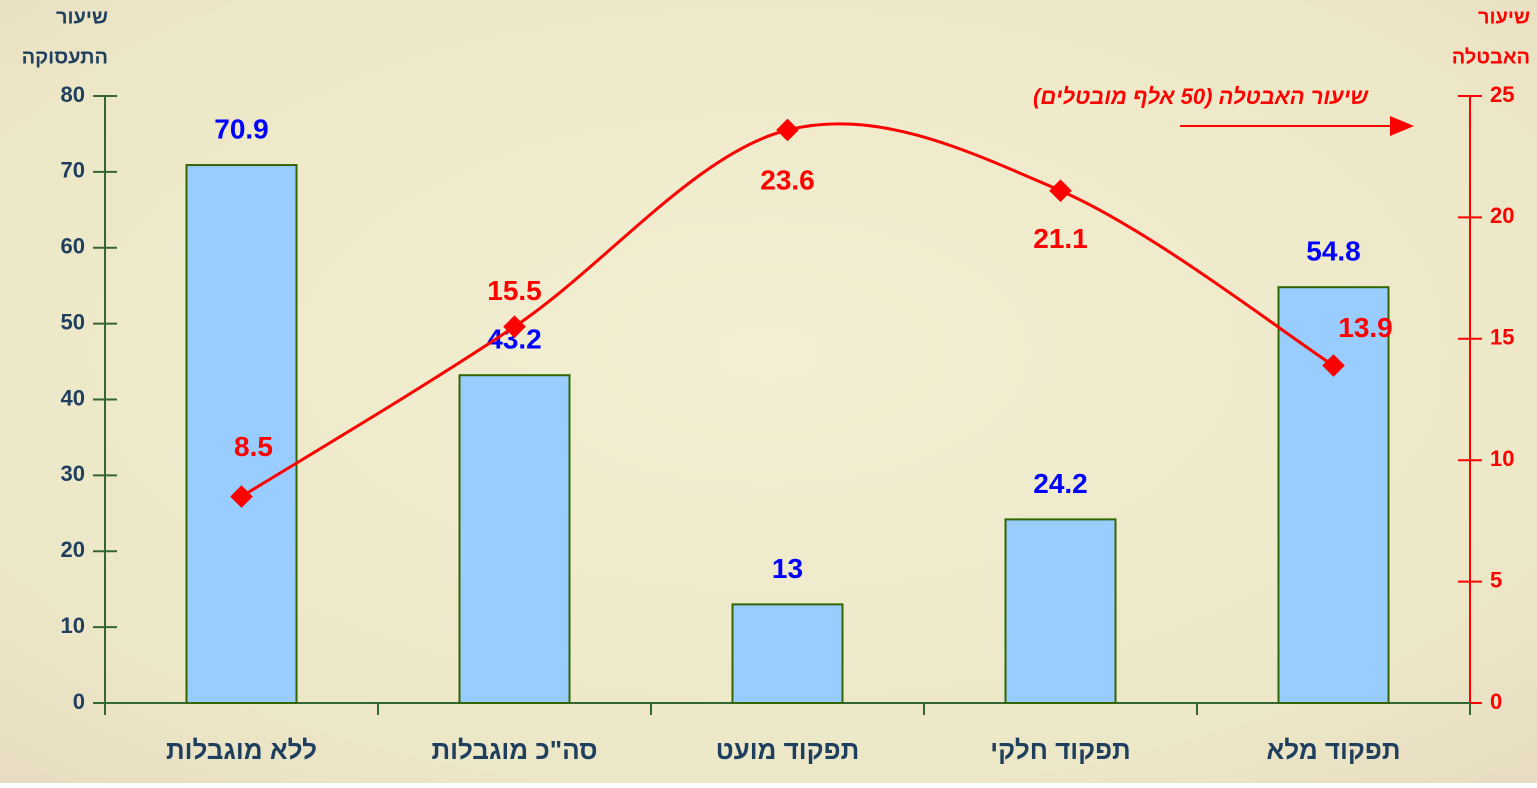  What do you see at coordinates (1060, 483) in the screenshot?
I see `bar-value-label: 24.2` at bounding box center [1060, 483].